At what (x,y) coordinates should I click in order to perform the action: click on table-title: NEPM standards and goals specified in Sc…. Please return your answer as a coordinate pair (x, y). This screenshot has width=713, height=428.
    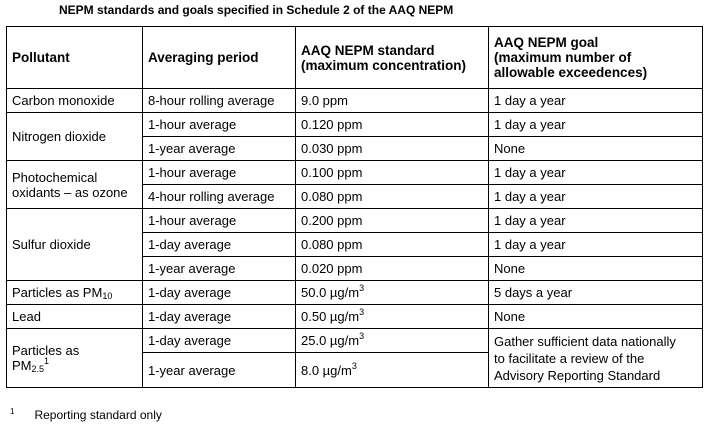
    Looking at the image, I should click on (256, 10).